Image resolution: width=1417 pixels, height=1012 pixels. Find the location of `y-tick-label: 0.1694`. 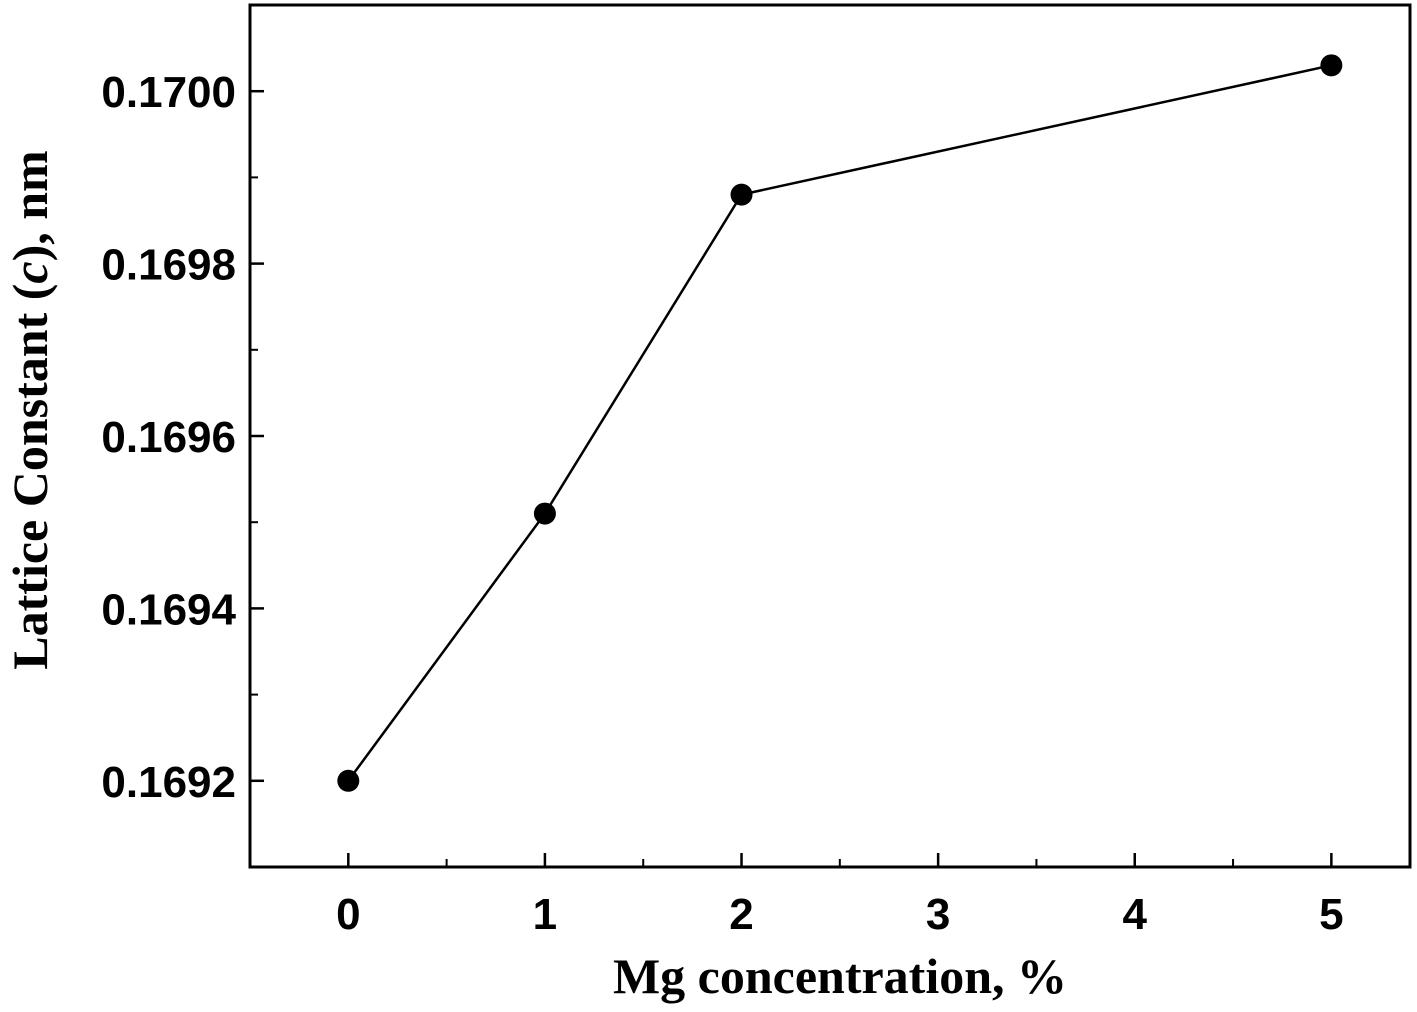

y-tick-label: 0.1694 is located at coordinates (168, 609).